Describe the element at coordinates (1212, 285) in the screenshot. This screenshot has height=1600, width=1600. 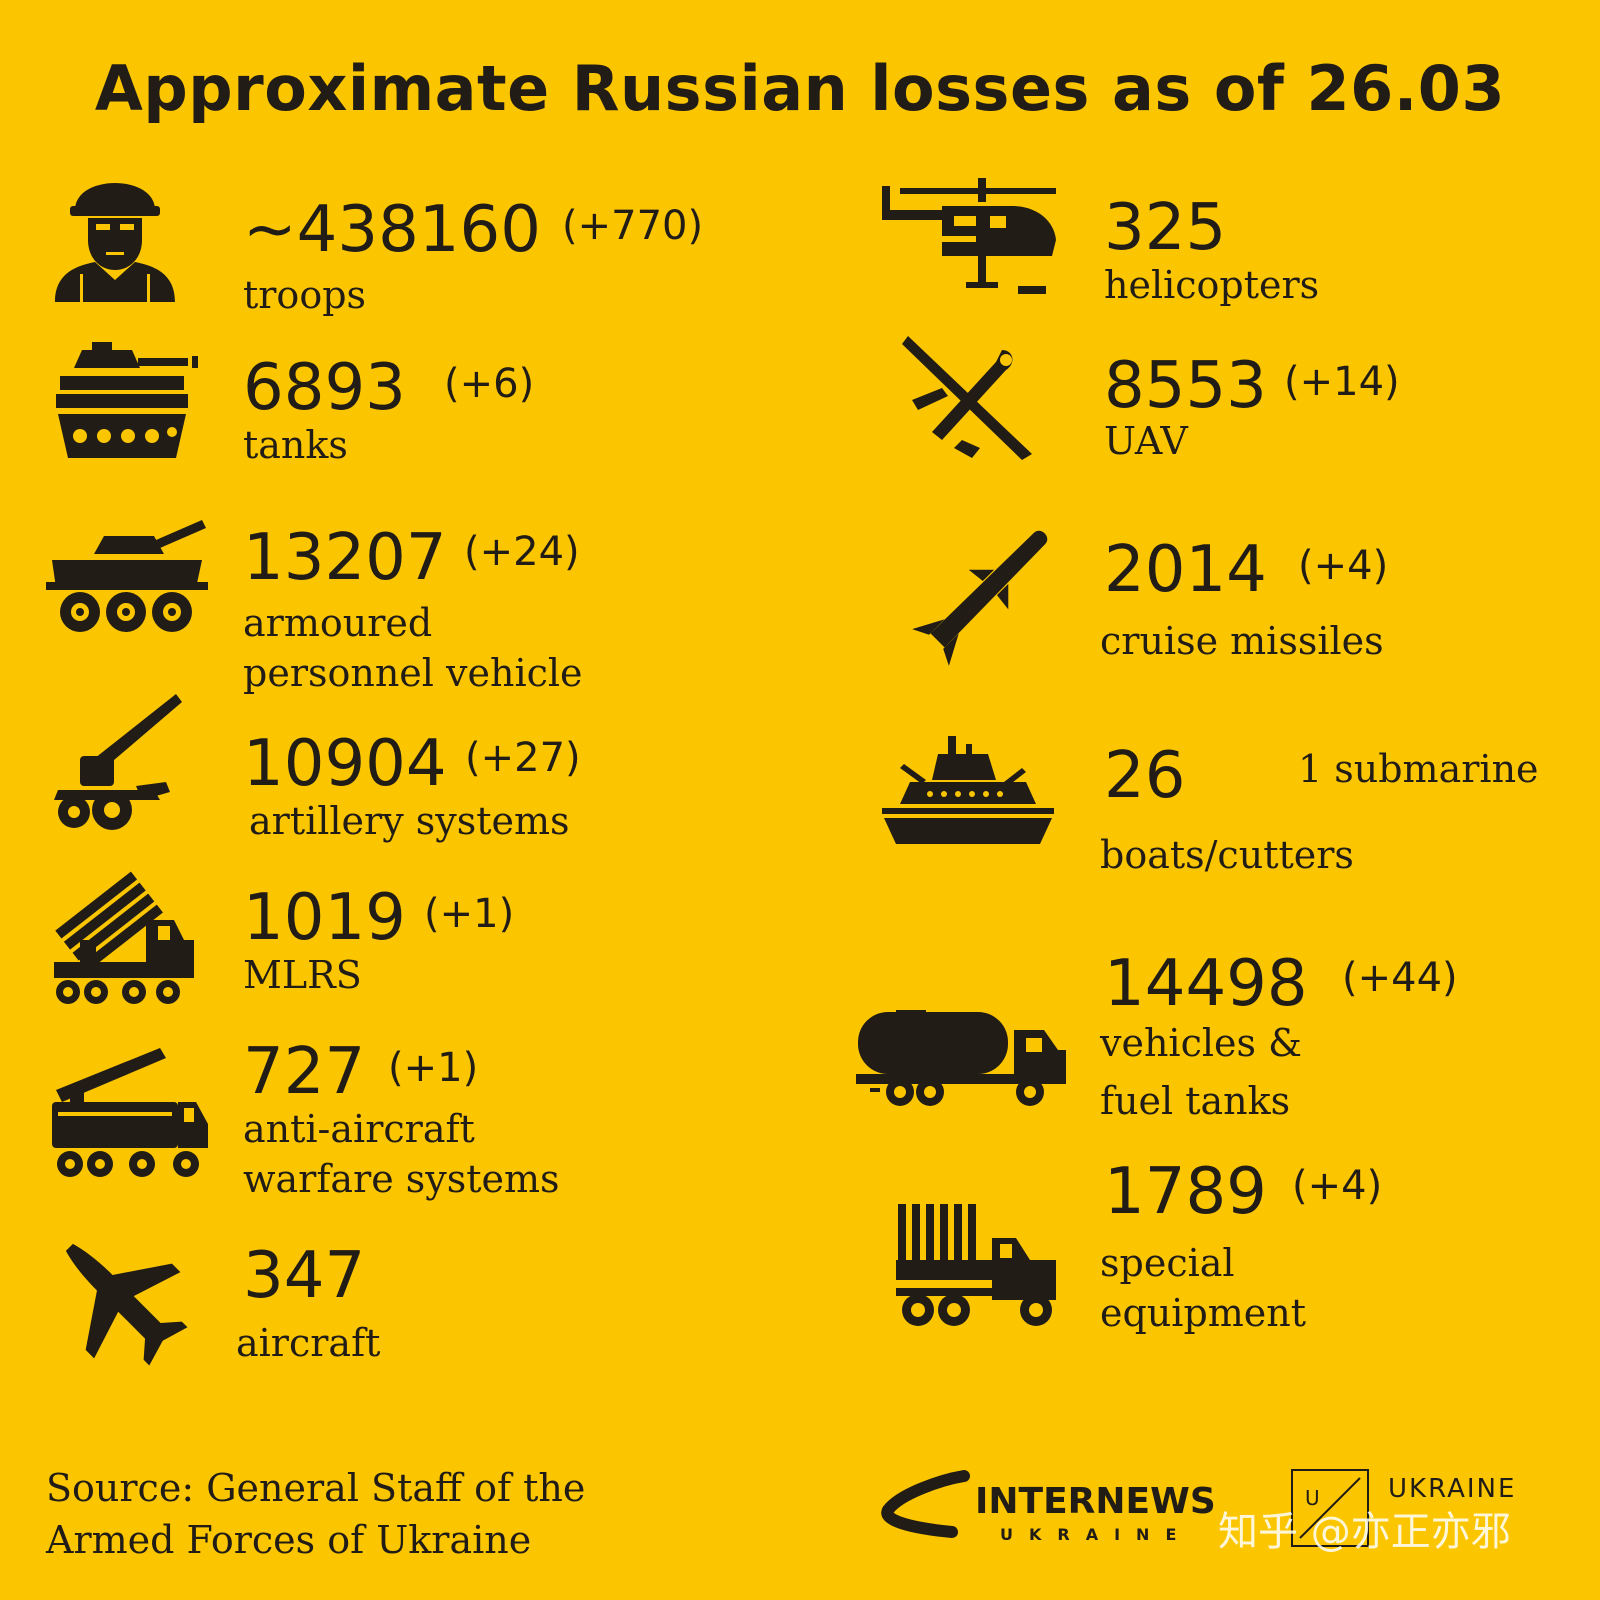
I see `helicopters-label: helicopters` at that location.